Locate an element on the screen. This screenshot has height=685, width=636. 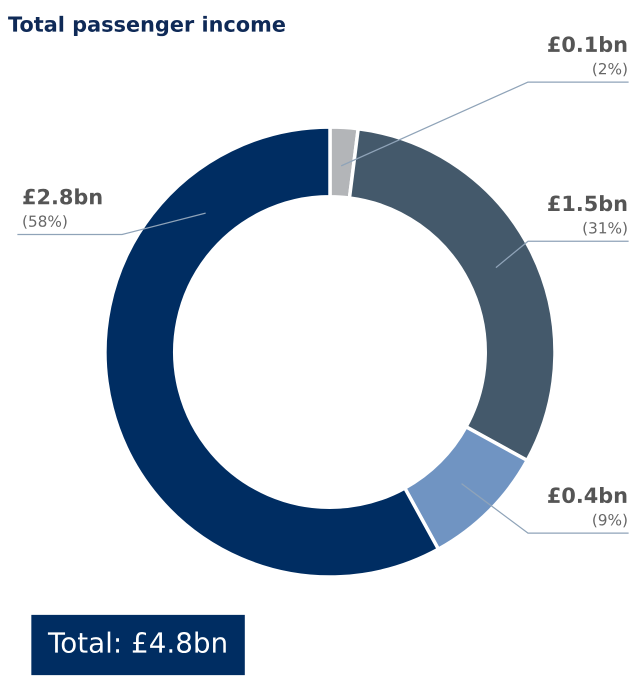
data-label: £1.5bn (31%) is located at coordinates (587, 215).